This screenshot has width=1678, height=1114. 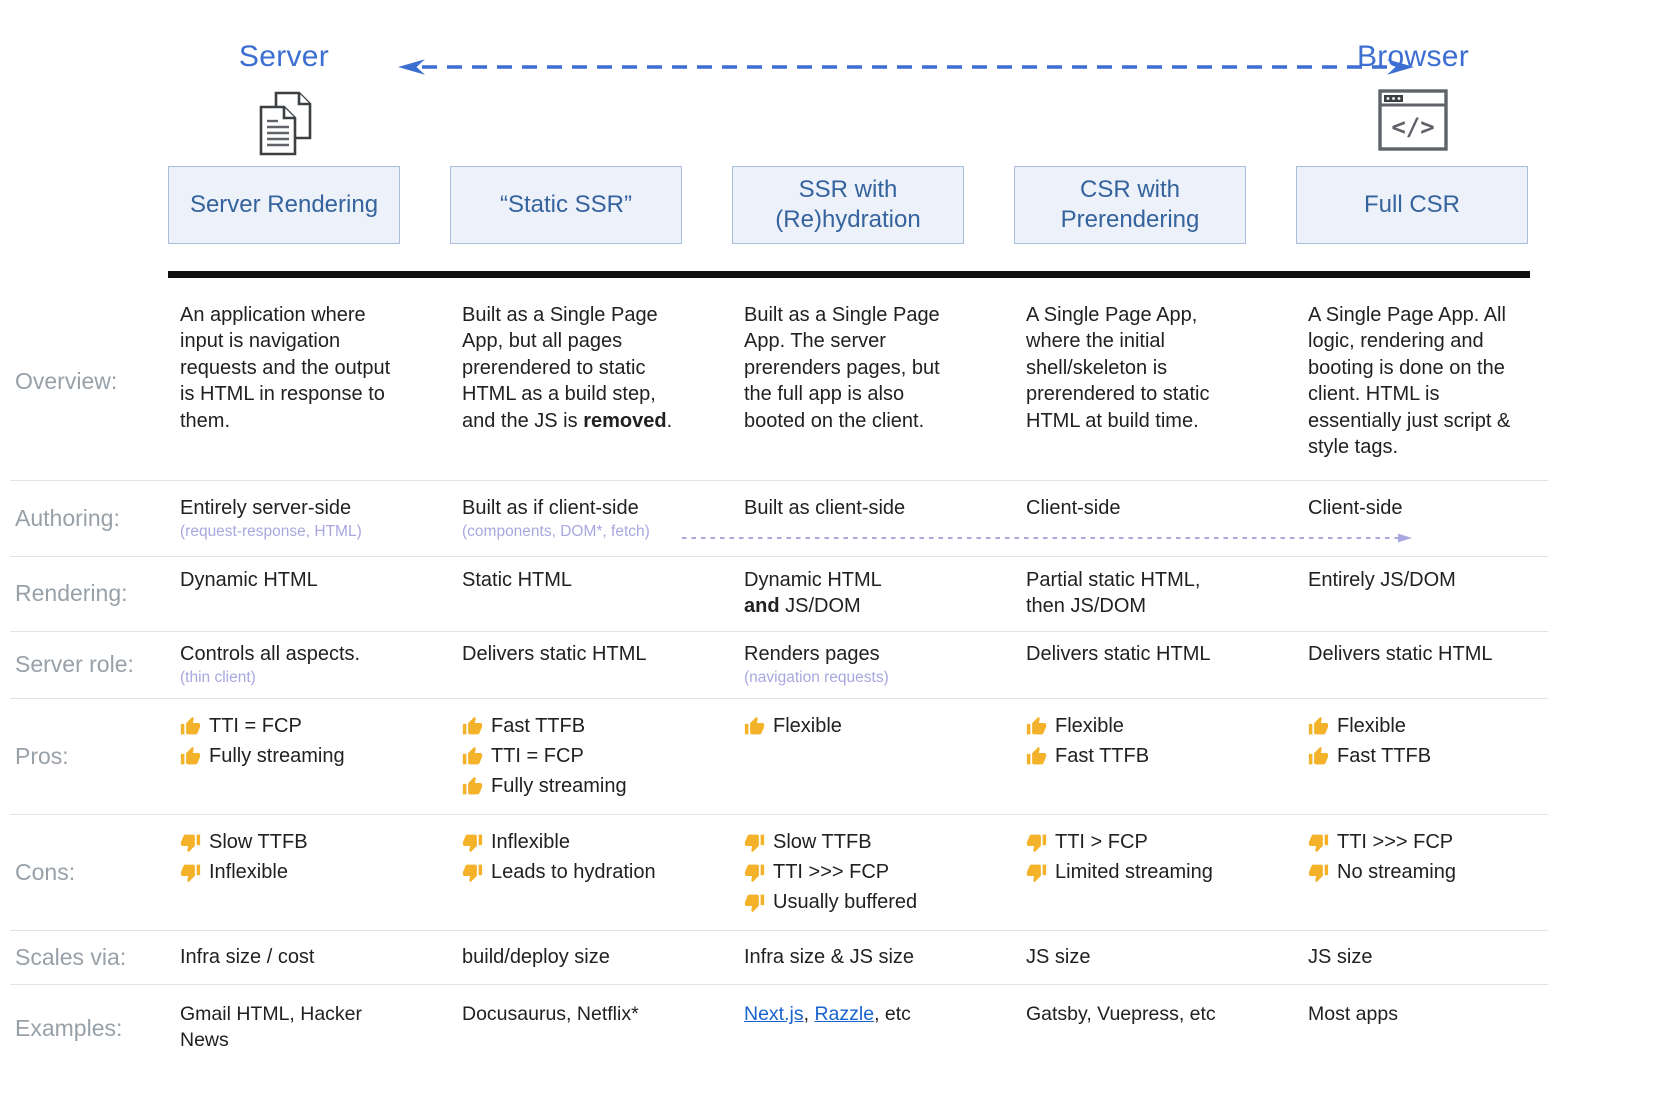 What do you see at coordinates (296, 756) in the screenshot?
I see `pro-item: Fully streaming` at bounding box center [296, 756].